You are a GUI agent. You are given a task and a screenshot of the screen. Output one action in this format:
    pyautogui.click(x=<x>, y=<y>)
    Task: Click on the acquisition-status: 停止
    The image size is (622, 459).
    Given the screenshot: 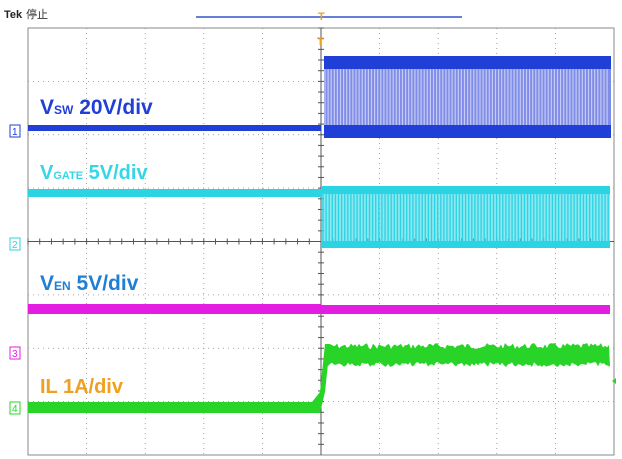 What is the action you would take?
    pyautogui.click(x=37, y=14)
    